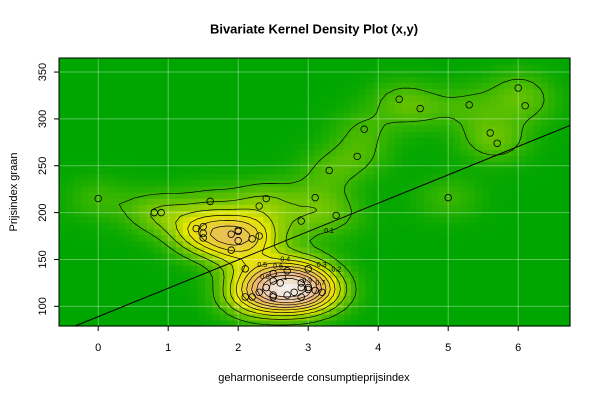 This screenshot has width=599, height=405. What do you see at coordinates (518, 348) in the screenshot?
I see `x-tick-label: 6` at bounding box center [518, 348].